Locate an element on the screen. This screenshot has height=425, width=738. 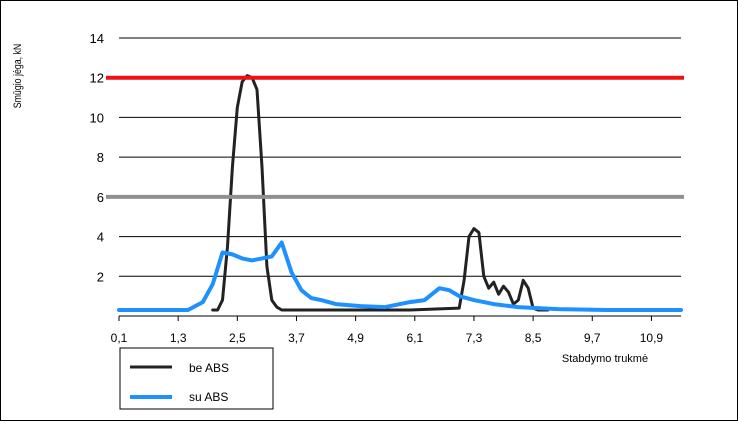
y-tick-label-2: 2 is located at coordinates (100, 276).